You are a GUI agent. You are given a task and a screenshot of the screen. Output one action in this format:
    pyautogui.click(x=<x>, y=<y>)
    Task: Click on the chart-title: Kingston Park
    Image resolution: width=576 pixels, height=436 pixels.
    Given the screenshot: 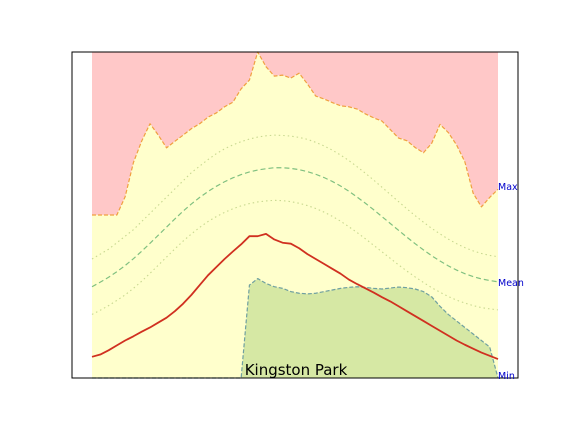 What is the action you would take?
    pyautogui.click(x=296, y=370)
    